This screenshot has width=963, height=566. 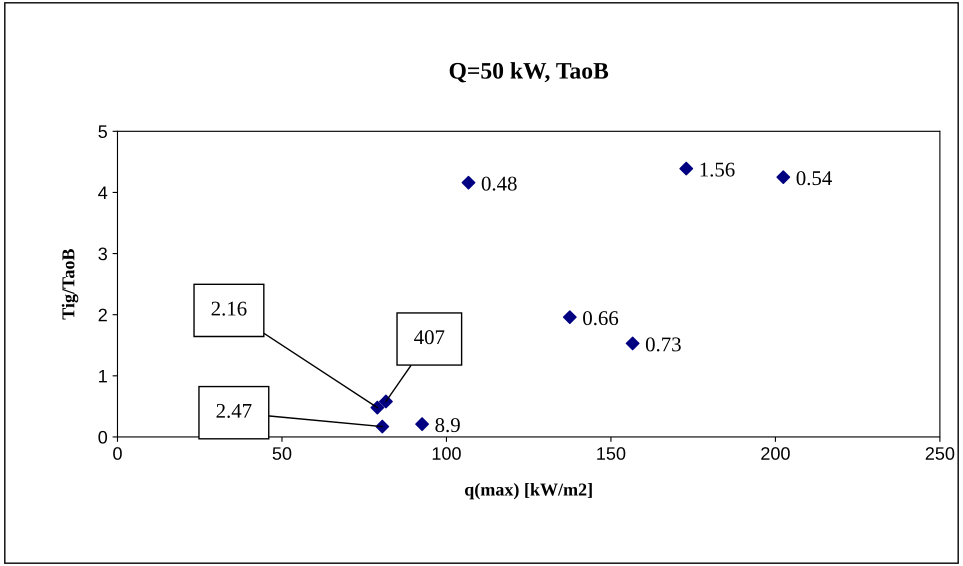 What do you see at coordinates (429, 337) in the screenshot?
I see `annotation: 407` at bounding box center [429, 337].